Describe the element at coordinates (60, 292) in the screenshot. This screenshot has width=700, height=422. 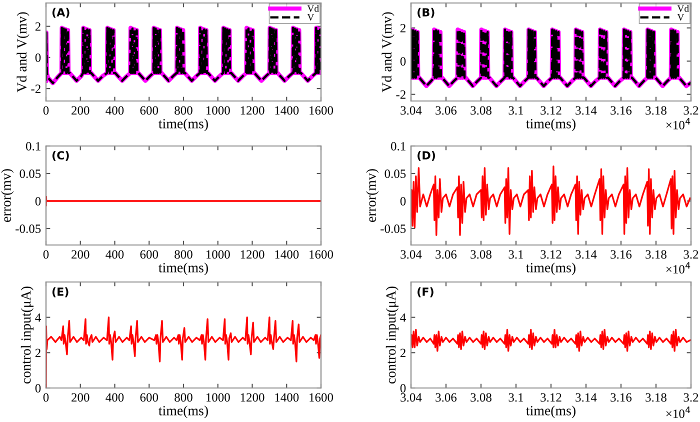
I see `annotation: (E)` at that location.